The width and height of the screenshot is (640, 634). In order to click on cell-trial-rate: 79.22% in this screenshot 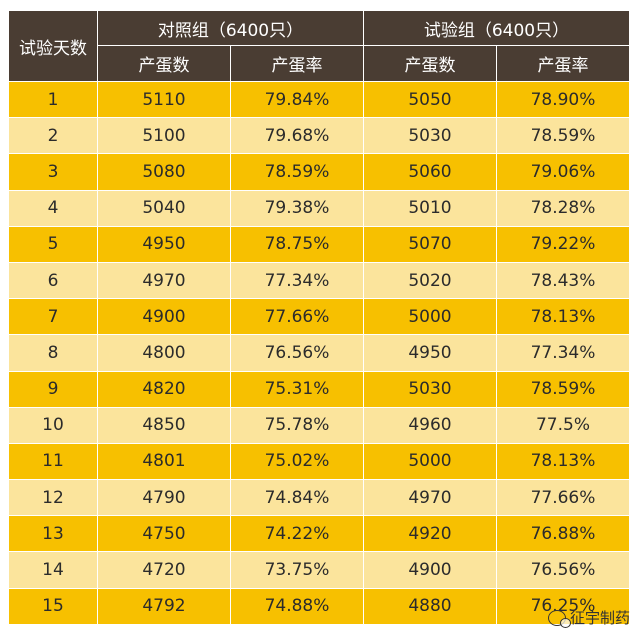, I will do `click(563, 244)`.